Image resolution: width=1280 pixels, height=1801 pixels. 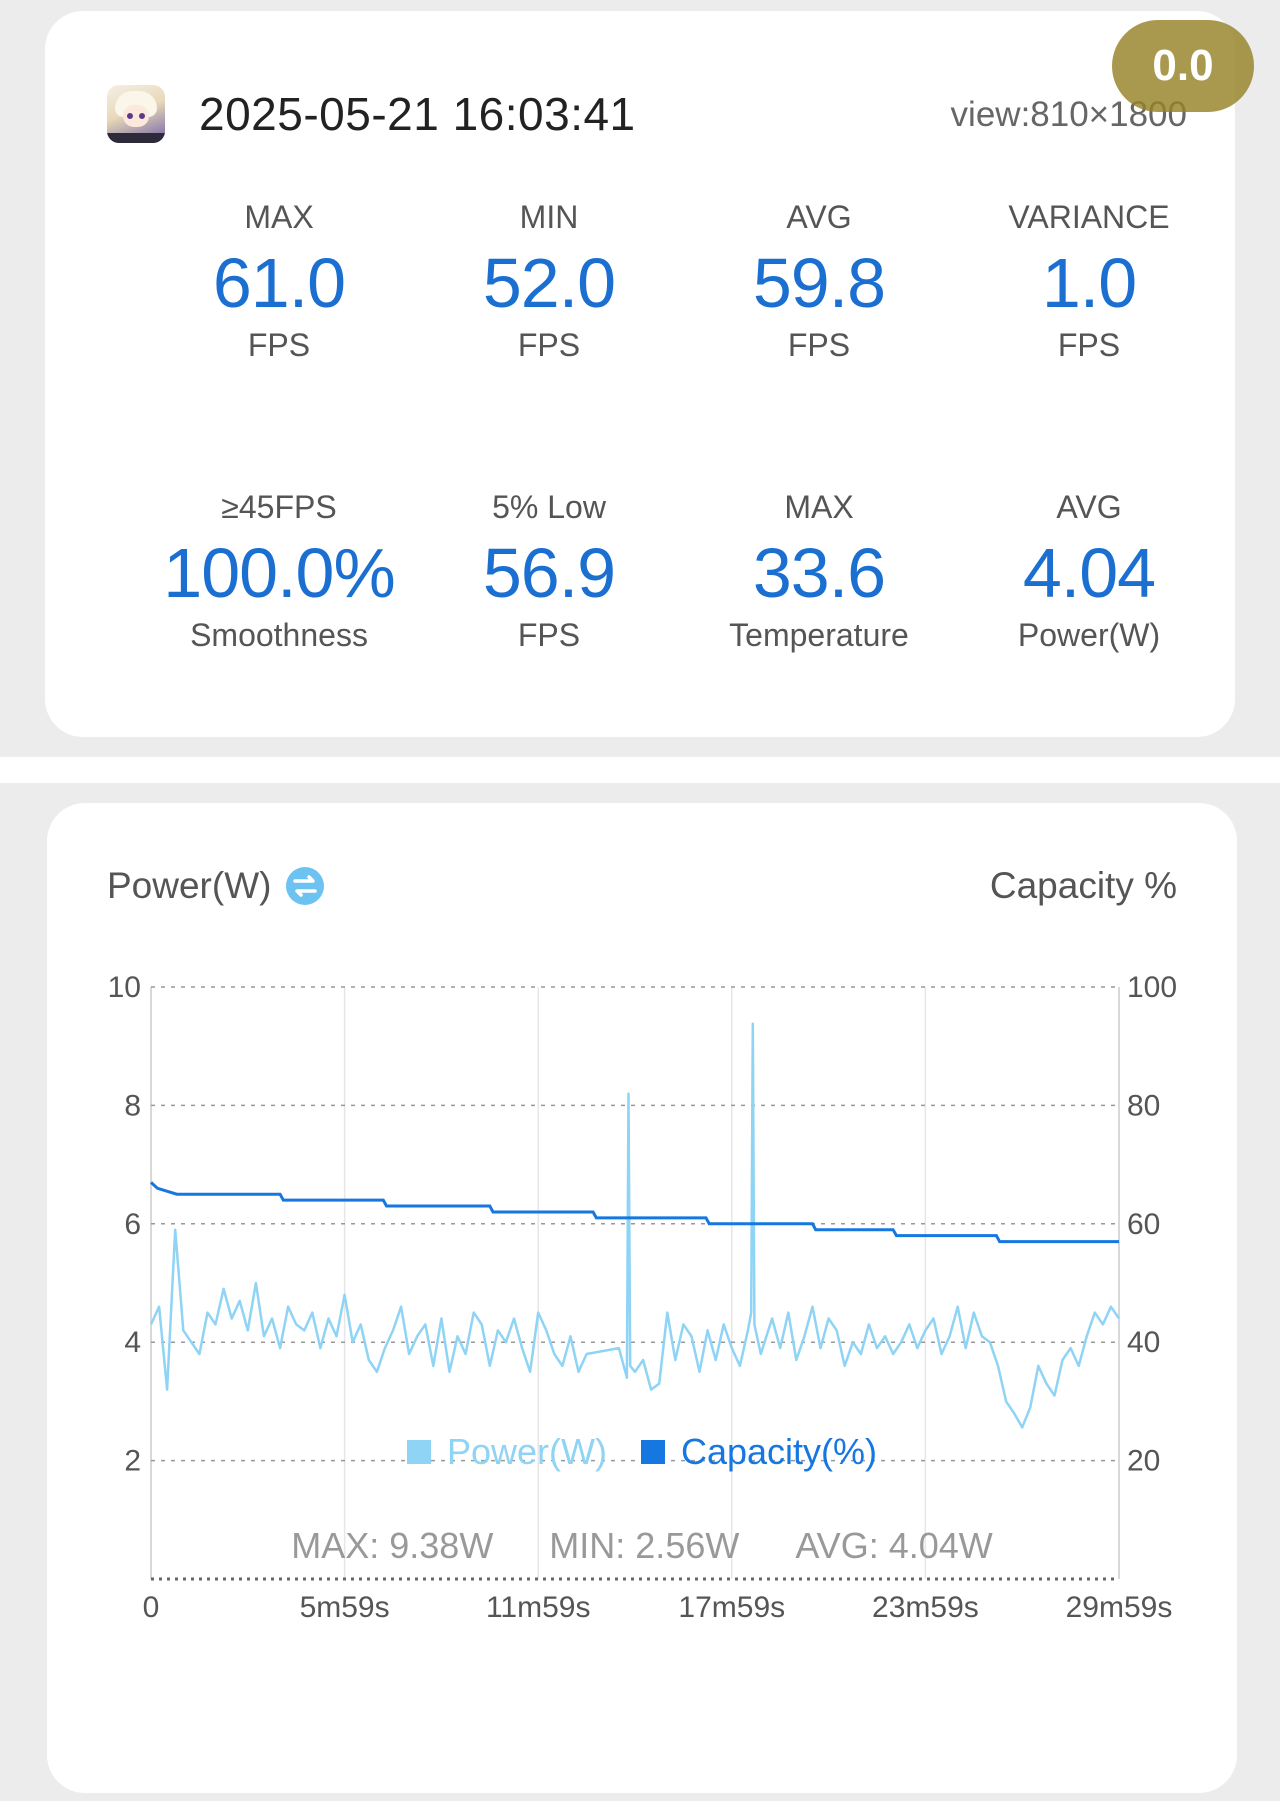 What do you see at coordinates (1152, 987) in the screenshot?
I see `y-right-tick-label: 100` at bounding box center [1152, 987].